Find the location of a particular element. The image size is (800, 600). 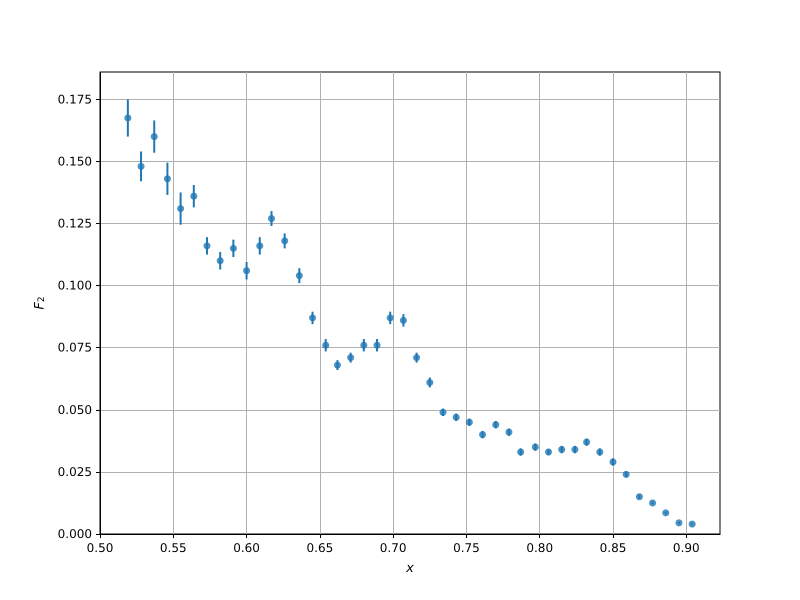

x-tick-label: 0.60 is located at coordinates (246, 548).